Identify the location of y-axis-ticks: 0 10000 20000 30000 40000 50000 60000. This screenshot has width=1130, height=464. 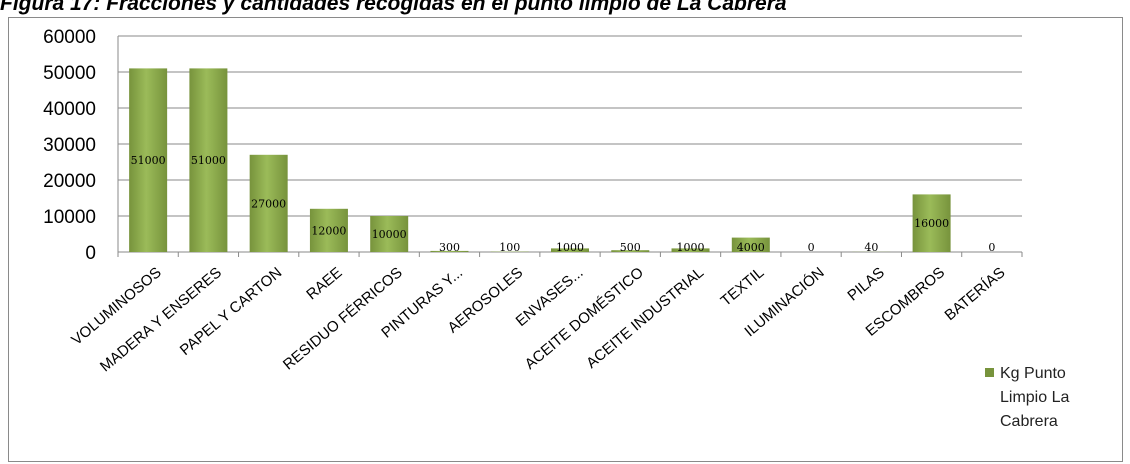
(69, 145).